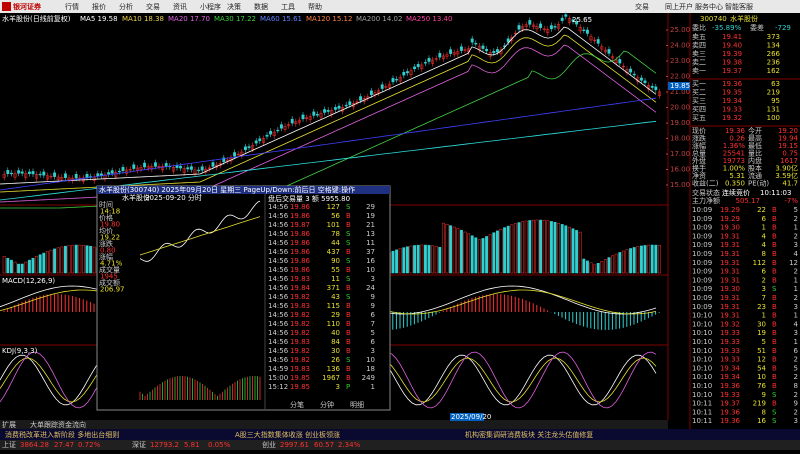  I want to click on tick-time: 15:12, so click(278, 387).